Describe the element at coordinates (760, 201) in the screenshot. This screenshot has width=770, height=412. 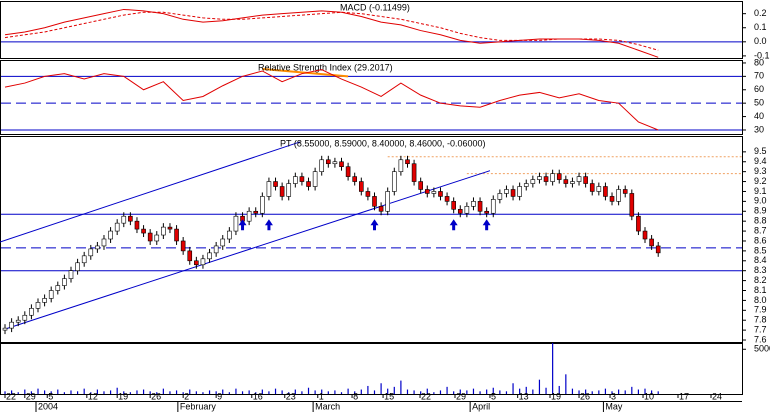
I see `y-tick-label: 9.0` at that location.